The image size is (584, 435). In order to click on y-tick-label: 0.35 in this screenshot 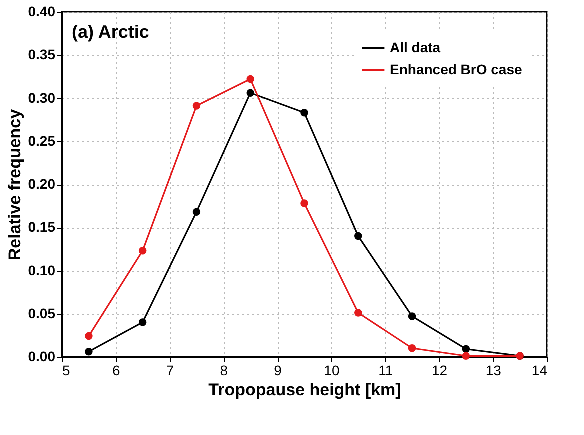, I will do `click(42, 54)`.